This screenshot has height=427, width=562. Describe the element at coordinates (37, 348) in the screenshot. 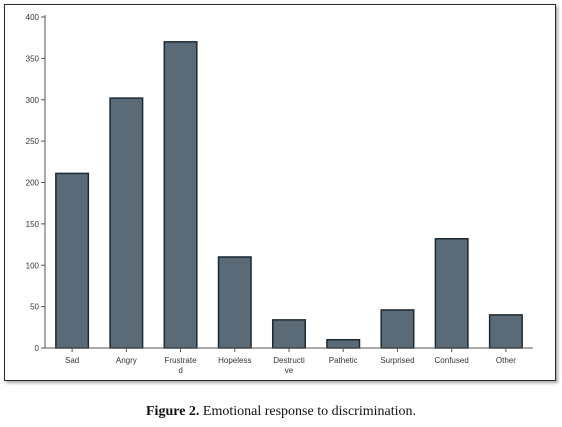

I see `y-tick-label: 0` at that location.